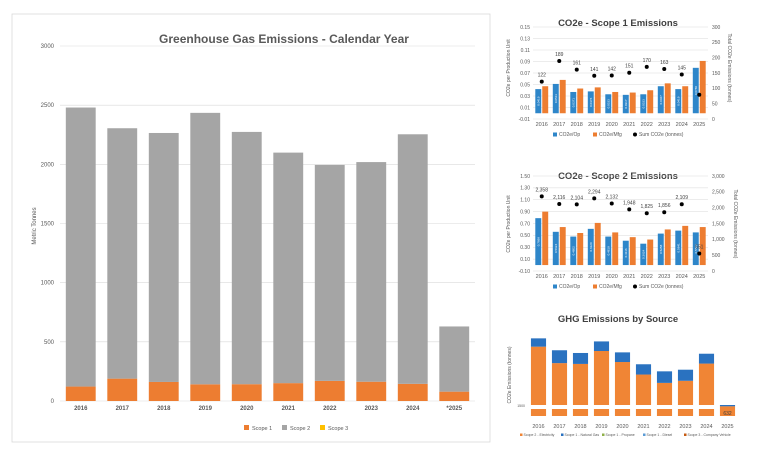  I want to click on scope1-y2-ticks: 0 50 100 150 200 250 300, so click(716, 74).